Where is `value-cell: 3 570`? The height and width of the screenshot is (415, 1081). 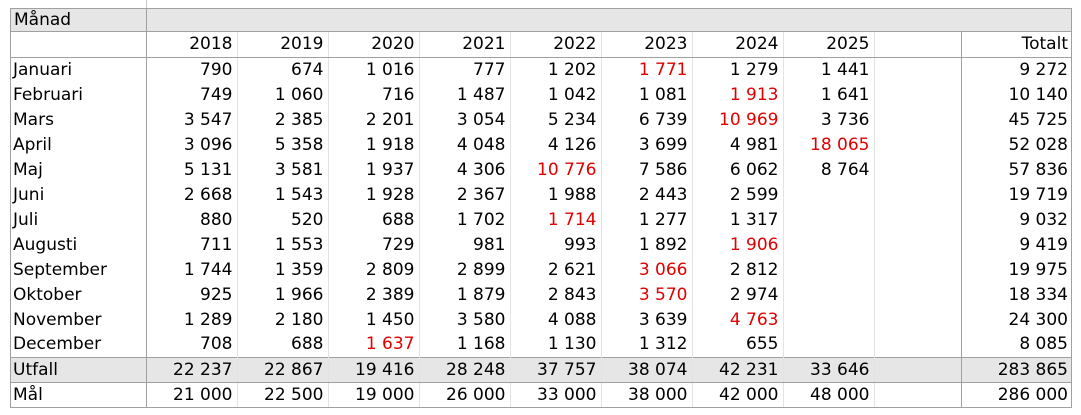 value-cell: 3 570 is located at coordinates (647, 294).